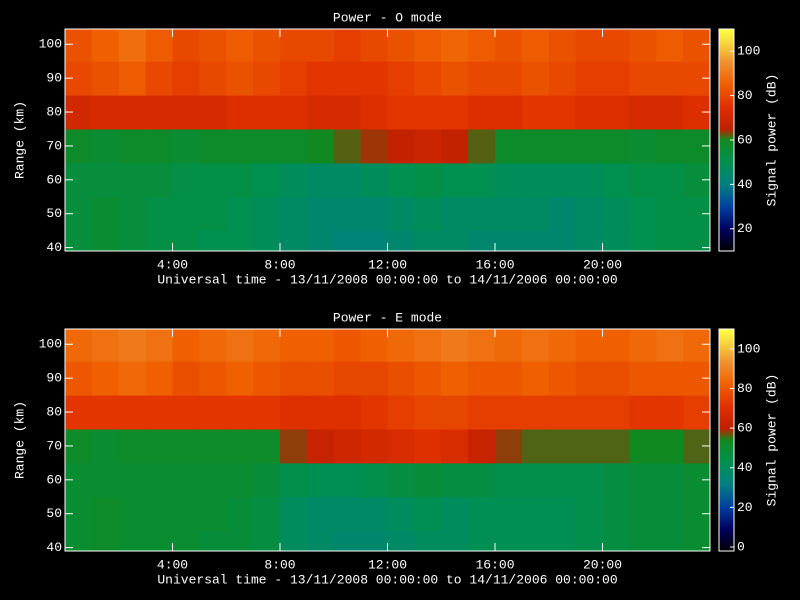 The image size is (800, 600). I want to click on y-tick-label: 80, so click(54, 111).